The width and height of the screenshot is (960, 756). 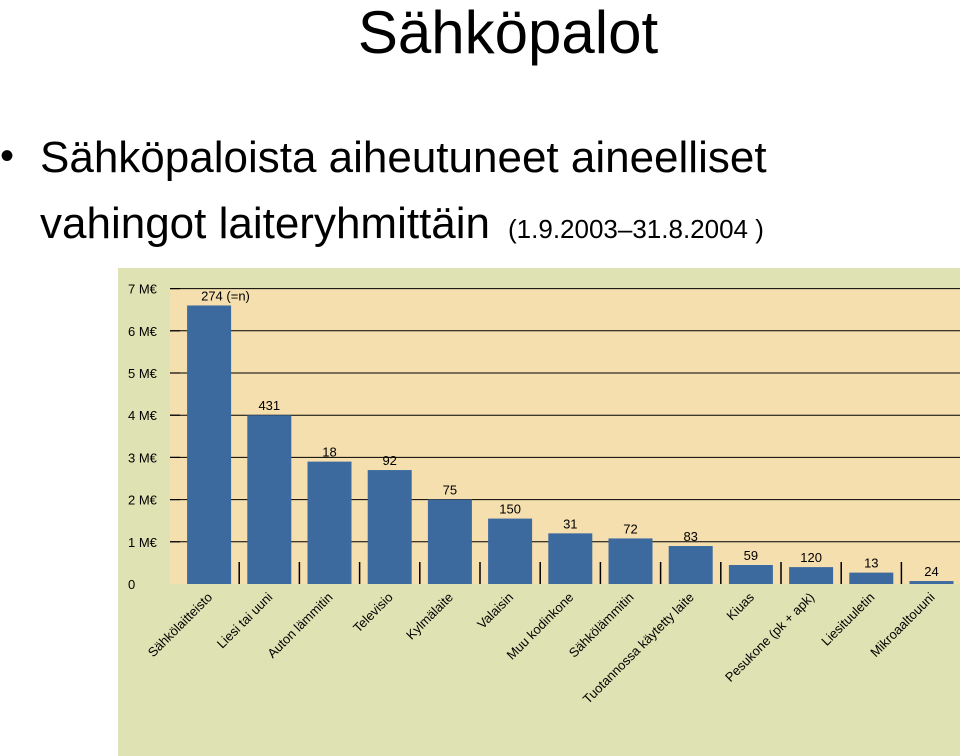 I want to click on slide-title: Sähköpalot, so click(x=508, y=33).